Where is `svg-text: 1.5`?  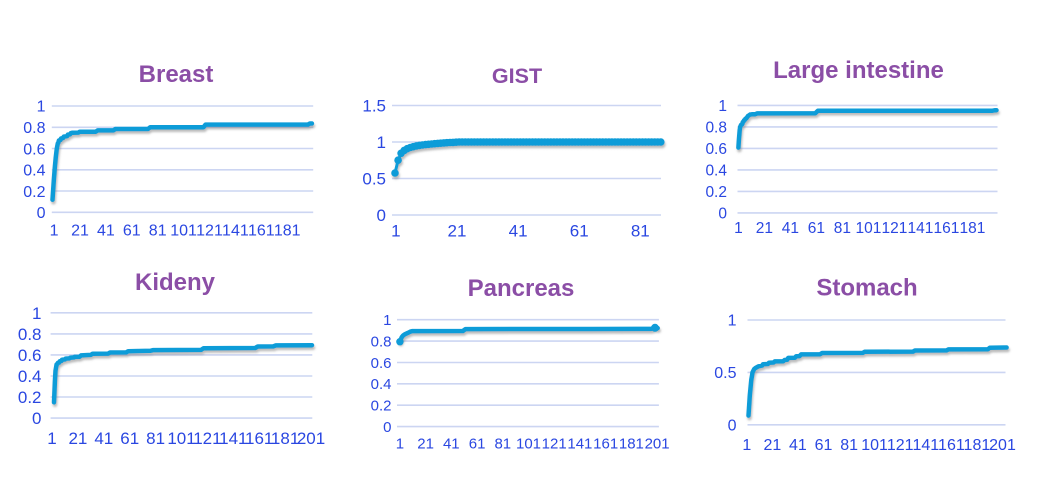 svg-text: 1.5 is located at coordinates (374, 106).